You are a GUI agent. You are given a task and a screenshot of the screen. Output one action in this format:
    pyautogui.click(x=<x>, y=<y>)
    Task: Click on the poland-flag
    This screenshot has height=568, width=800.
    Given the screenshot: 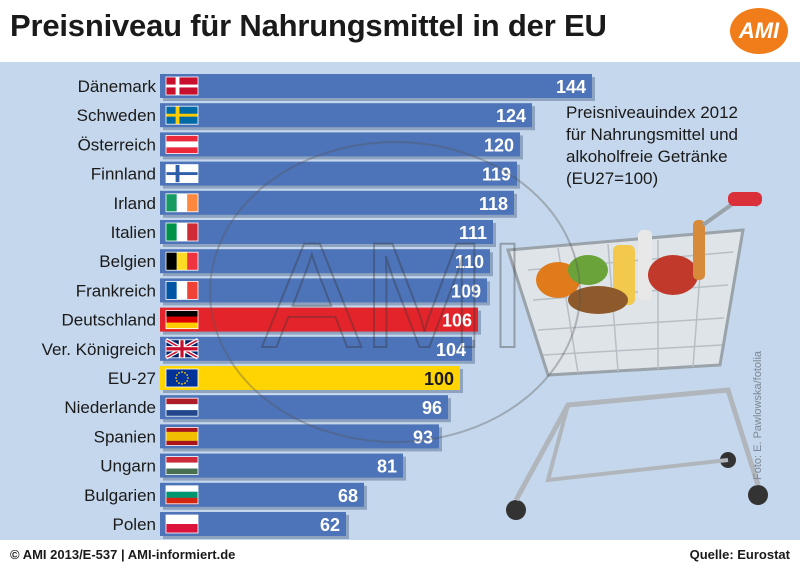 What is the action you would take?
    pyautogui.click(x=182, y=524)
    